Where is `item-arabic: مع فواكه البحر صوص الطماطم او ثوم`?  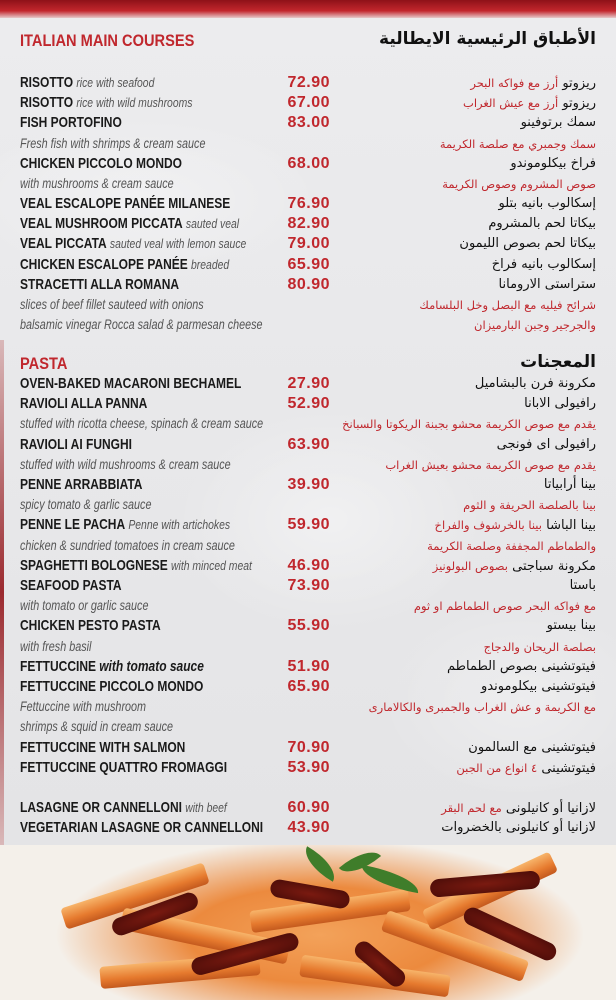 item-arabic: مع فواكه البحر صوص الطماطم او ثوم is located at coordinates (505, 606).